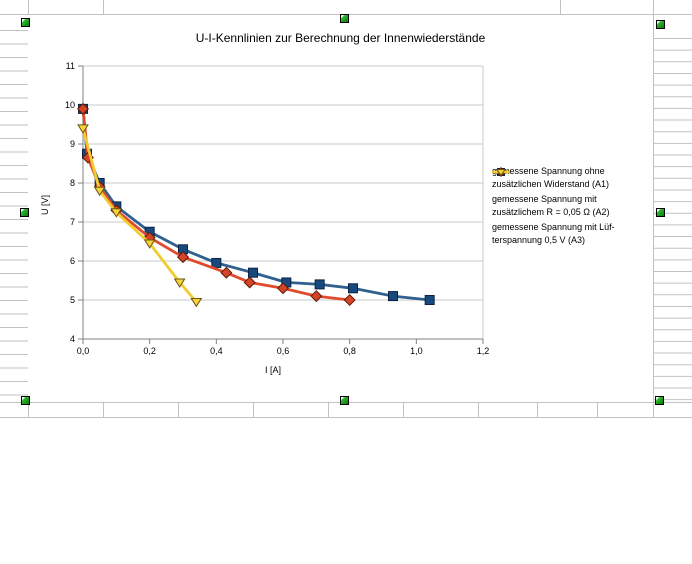 The width and height of the screenshot is (692, 564). Describe the element at coordinates (344, 18) in the screenshot. I see `selection-handle-top-middle` at that location.